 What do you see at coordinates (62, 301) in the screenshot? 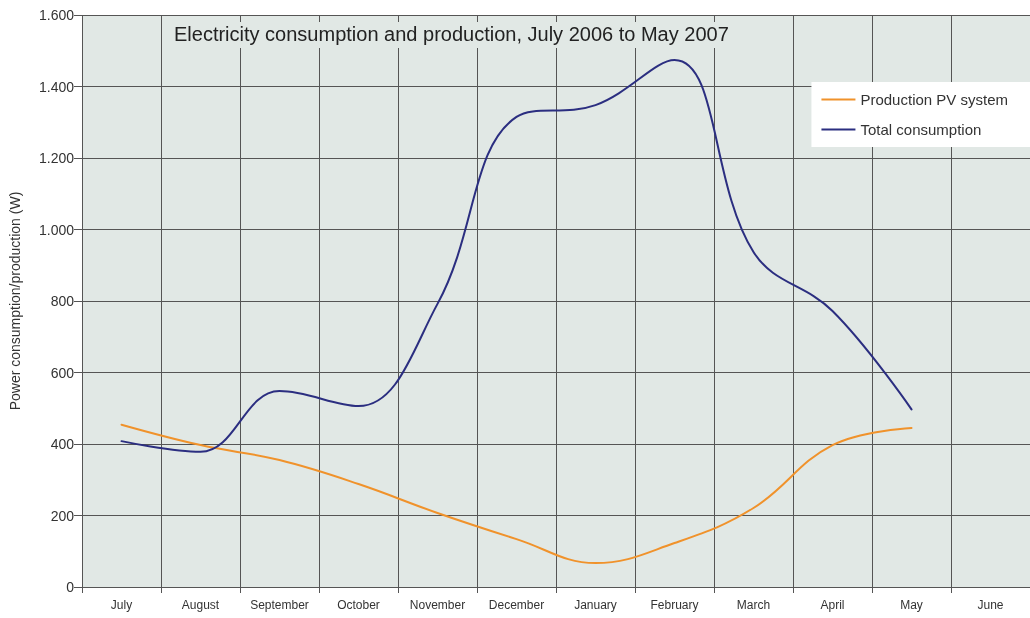
I see `y-tick-label: 800` at bounding box center [62, 301].